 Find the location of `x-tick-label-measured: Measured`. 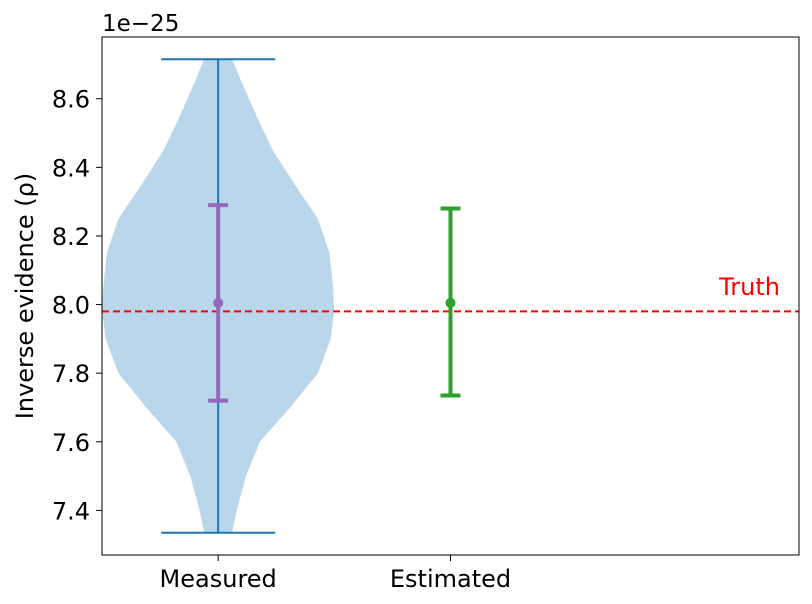

x-tick-label-measured: Measured is located at coordinates (218, 579).